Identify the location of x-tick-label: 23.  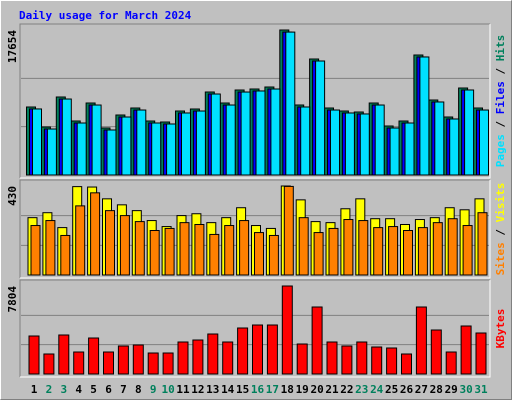
(361, 389).